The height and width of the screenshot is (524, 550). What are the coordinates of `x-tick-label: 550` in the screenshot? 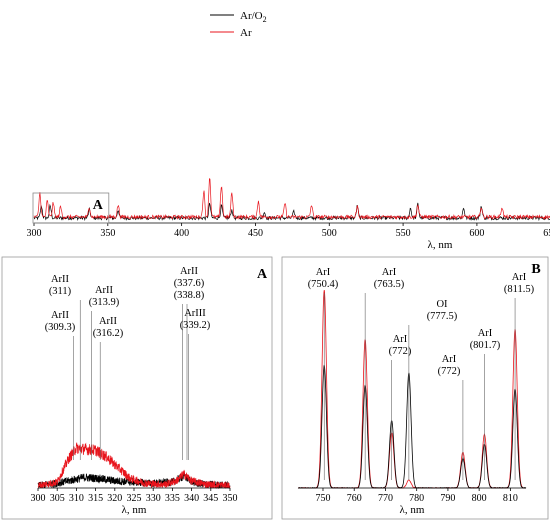 It's located at (403, 233).